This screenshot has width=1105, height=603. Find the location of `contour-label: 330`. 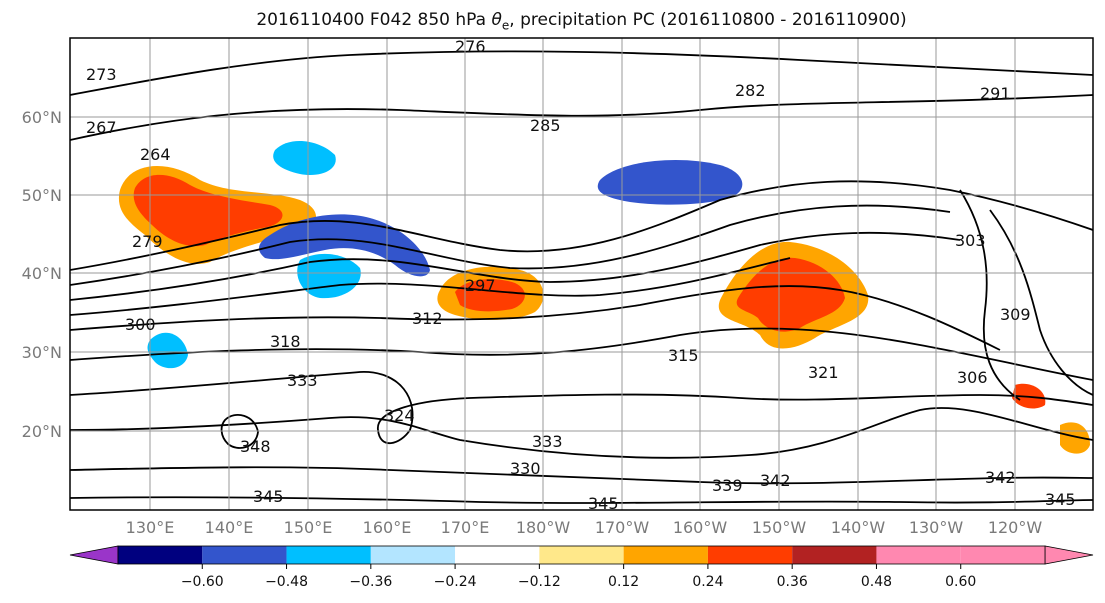

contour-label: 330 is located at coordinates (525, 468).